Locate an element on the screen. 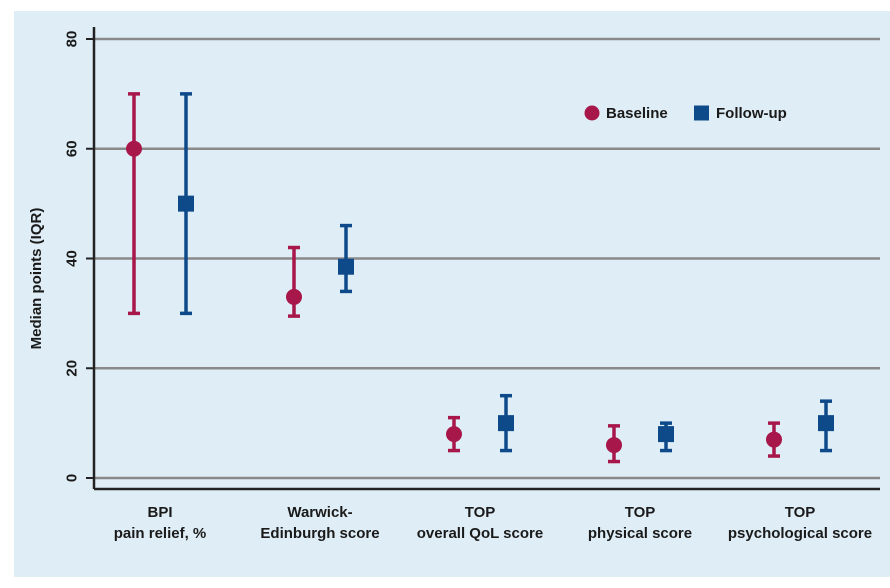  x-category-label-line: BPI is located at coordinates (159, 512).